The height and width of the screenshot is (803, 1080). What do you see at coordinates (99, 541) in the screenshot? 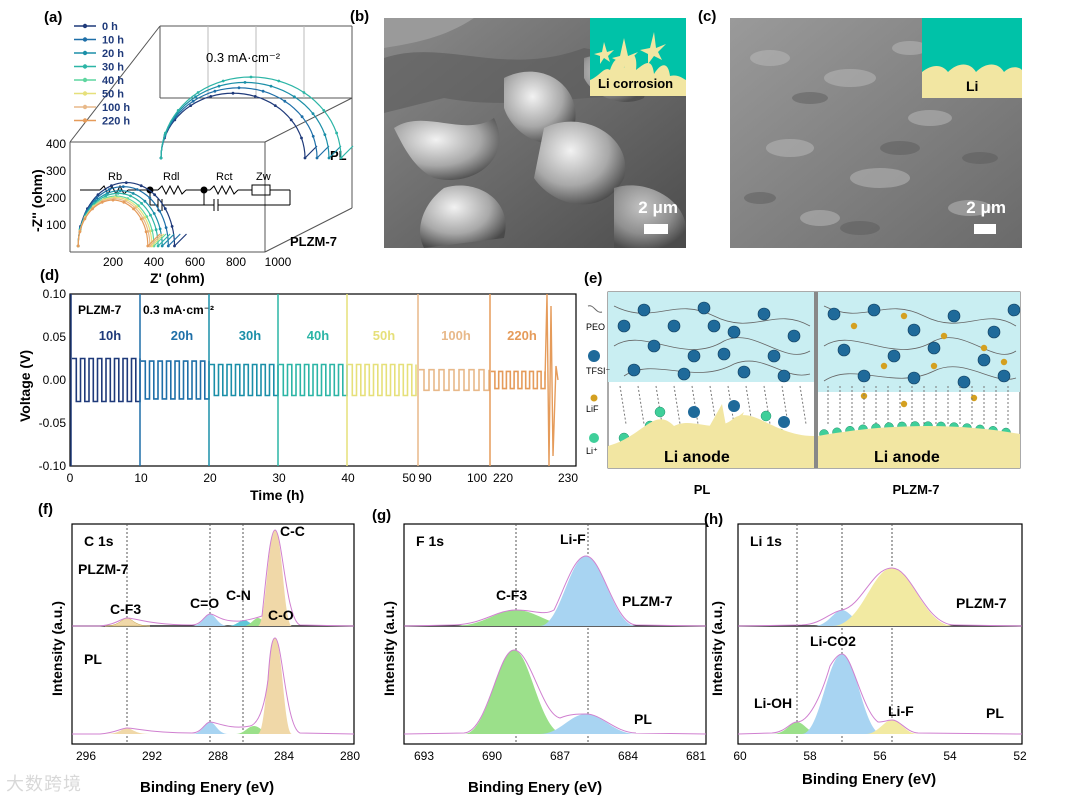
I see `panel-f-title: C 1s` at bounding box center [99, 541].